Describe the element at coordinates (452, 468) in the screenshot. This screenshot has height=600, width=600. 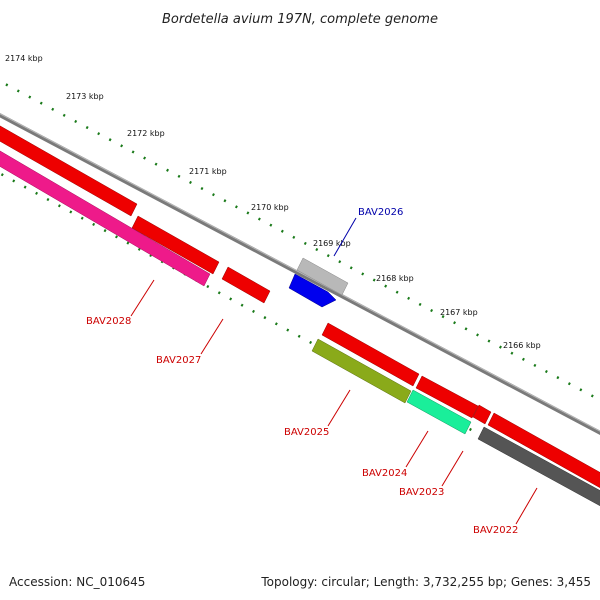
I see `leader-bav2023` at that location.